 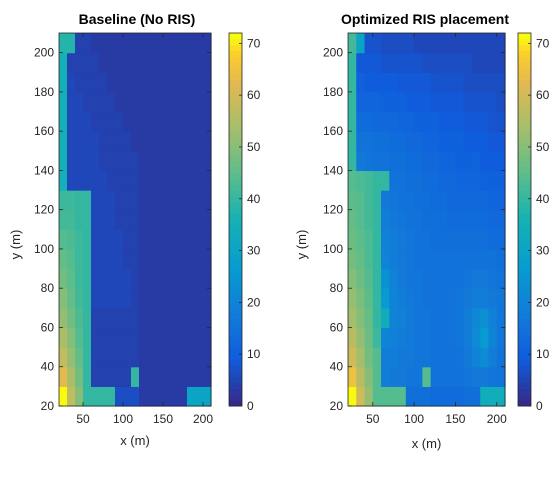 What do you see at coordinates (254, 147) in the screenshot?
I see `colorbar-tick-label: 50` at bounding box center [254, 147].